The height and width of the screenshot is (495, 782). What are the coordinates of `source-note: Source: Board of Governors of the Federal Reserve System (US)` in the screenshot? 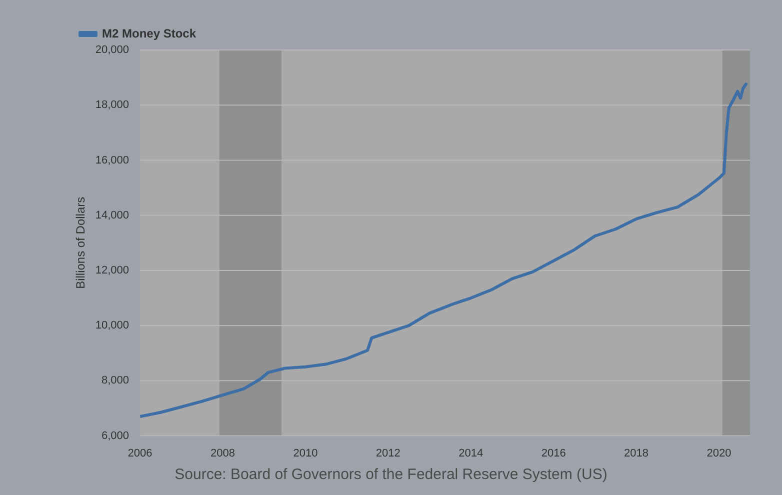 It's located at (391, 474).